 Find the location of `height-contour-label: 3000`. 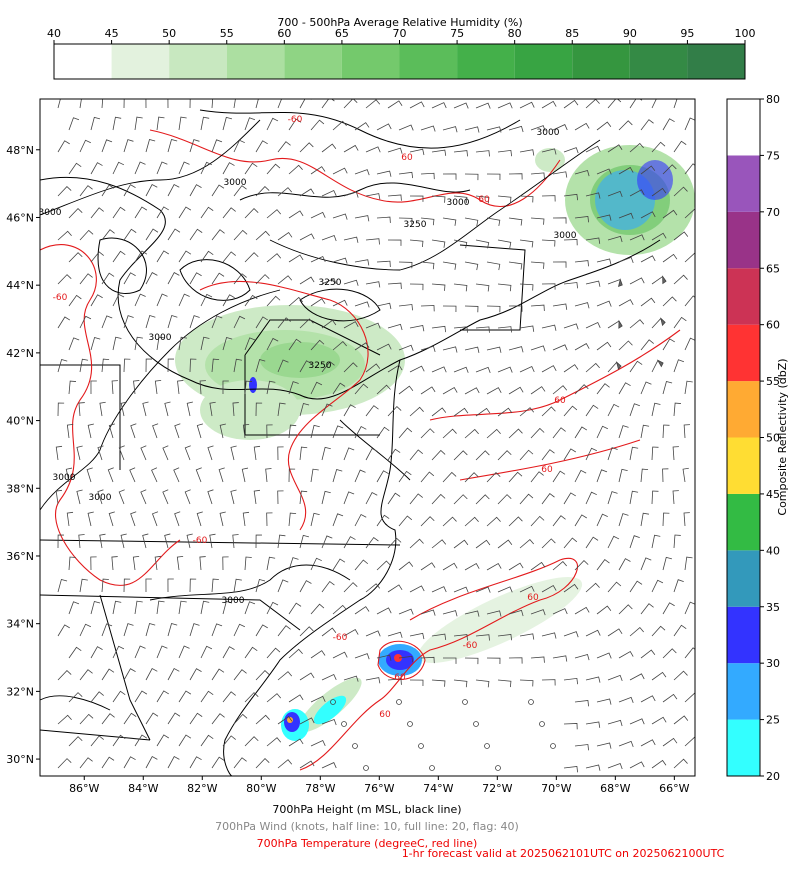

height-contour-label: 3000 is located at coordinates (233, 601).